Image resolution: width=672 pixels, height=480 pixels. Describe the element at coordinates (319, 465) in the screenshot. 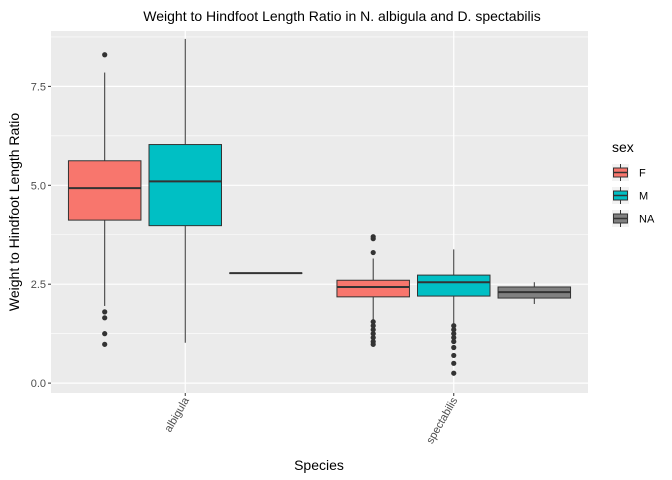

I see `x-axis-title: Species` at that location.